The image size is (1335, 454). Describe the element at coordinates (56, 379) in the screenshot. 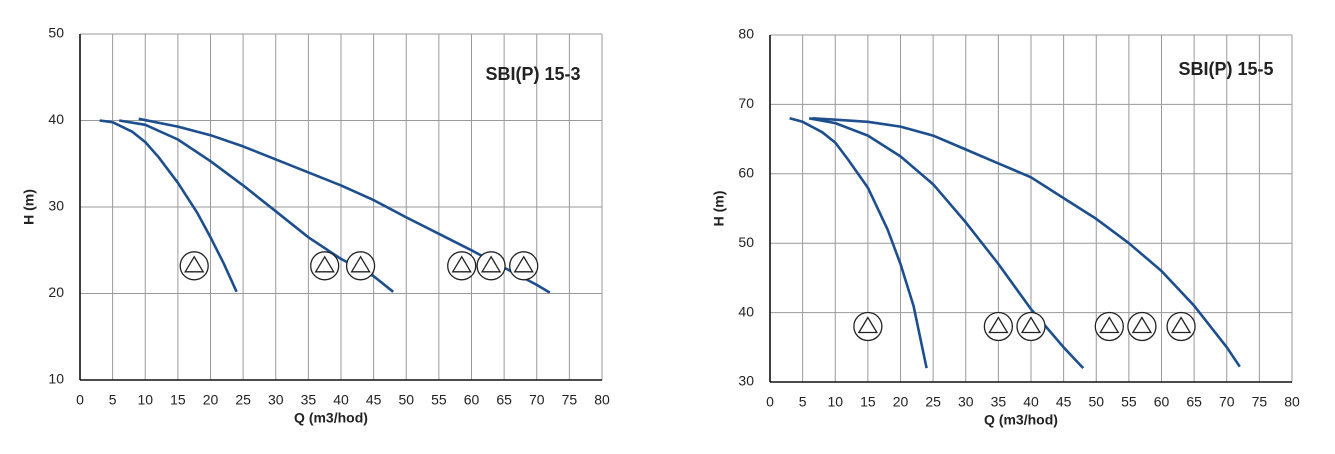

I see `y-tick-label: 10` at that location.